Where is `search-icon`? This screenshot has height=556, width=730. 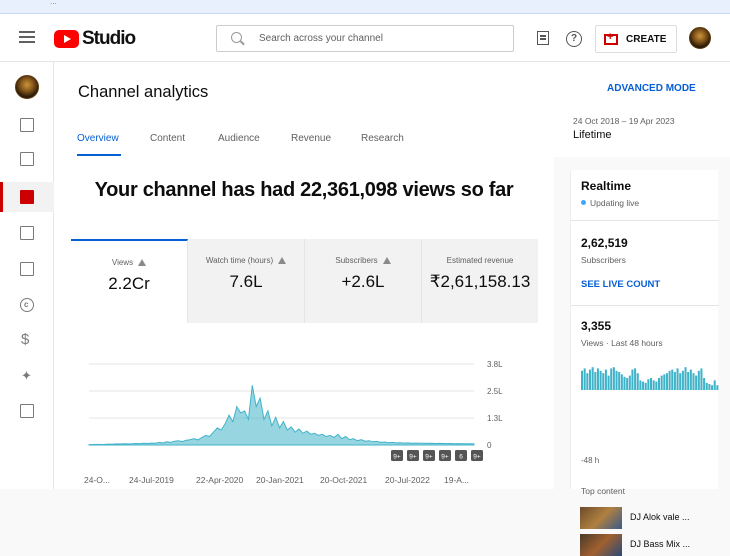 search-icon is located at coordinates (236, 37).